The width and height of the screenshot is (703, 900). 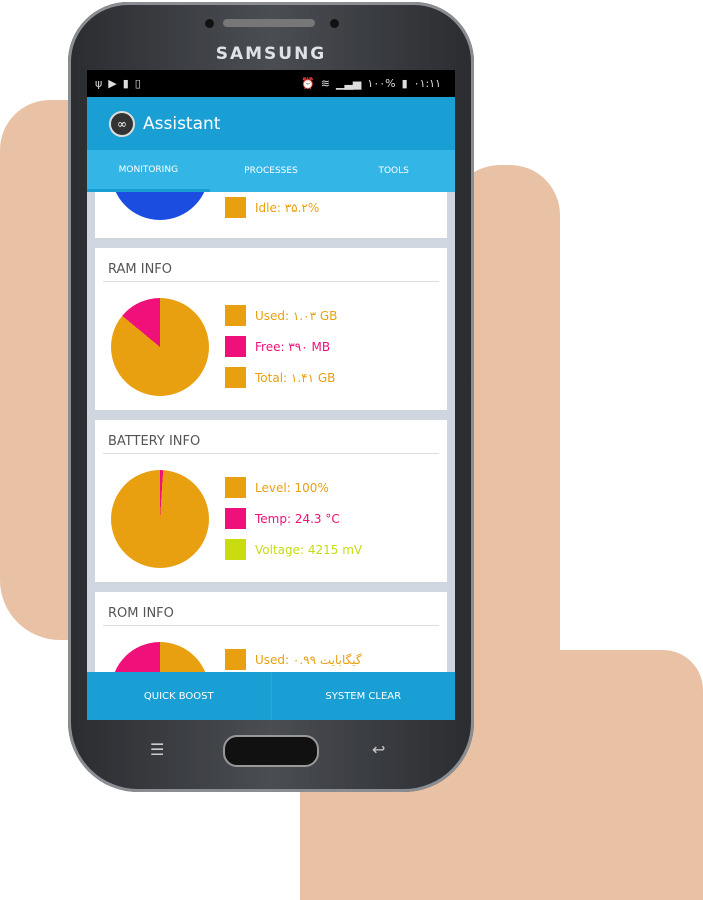 What do you see at coordinates (379, 749) in the screenshot?
I see `back-key-icon: ↩` at bounding box center [379, 749].